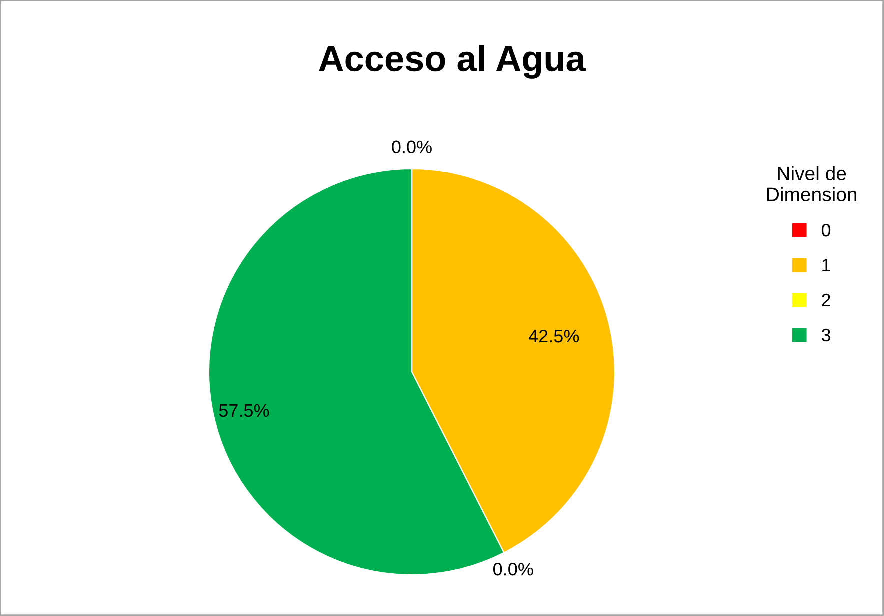 Image resolution: width=884 pixels, height=616 pixels. What do you see at coordinates (826, 230) in the screenshot?
I see `legend-label: 0` at bounding box center [826, 230].